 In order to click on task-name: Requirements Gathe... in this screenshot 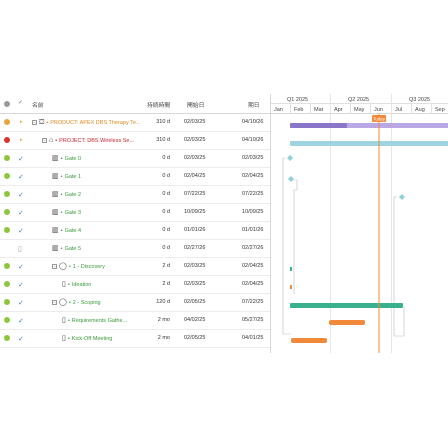, I will do `click(99, 320)`.